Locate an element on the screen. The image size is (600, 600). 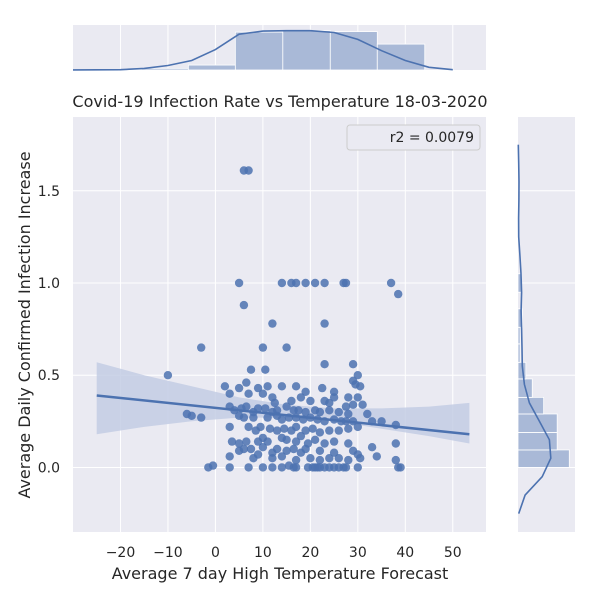
x-tick-label: −10 is located at coordinates (168, 553).